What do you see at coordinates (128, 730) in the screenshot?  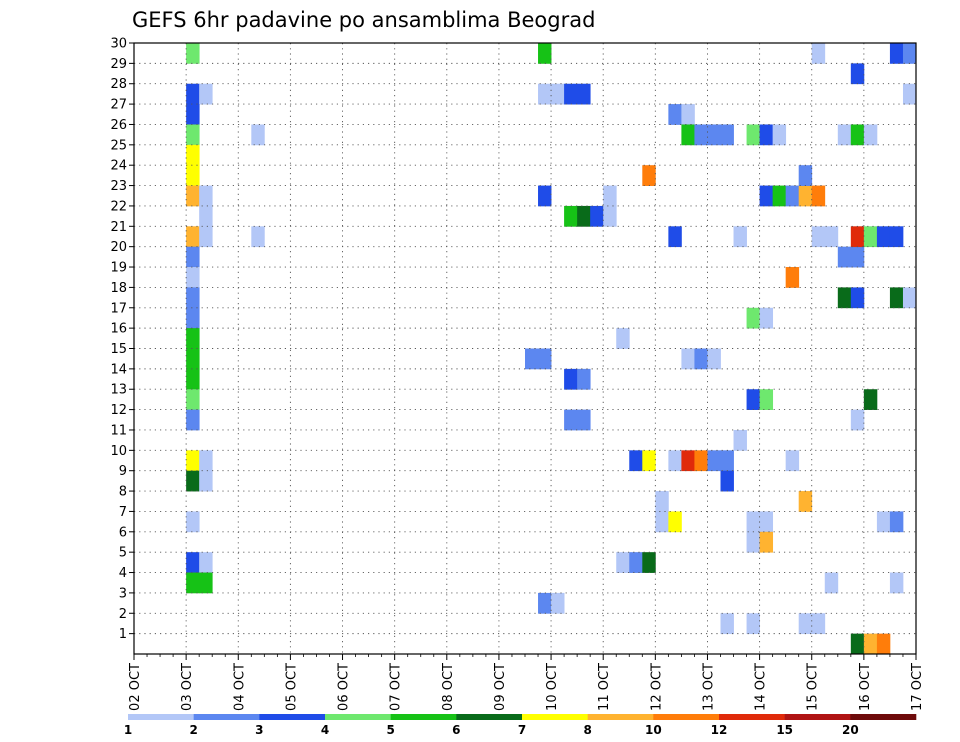 I see `legend-label: 1` at bounding box center [128, 730].